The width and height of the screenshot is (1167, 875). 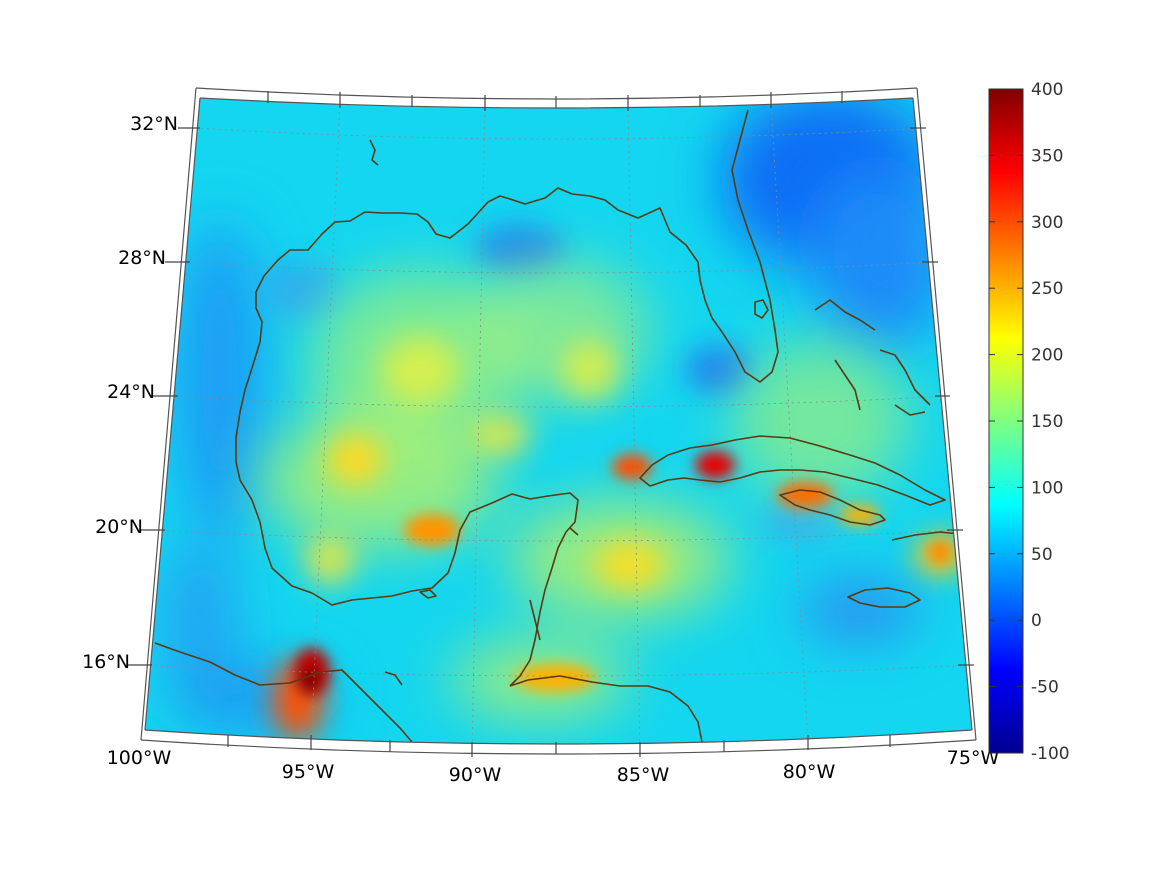 What do you see at coordinates (1047, 90) in the screenshot?
I see `colorbar-tick-label: 400` at bounding box center [1047, 90].